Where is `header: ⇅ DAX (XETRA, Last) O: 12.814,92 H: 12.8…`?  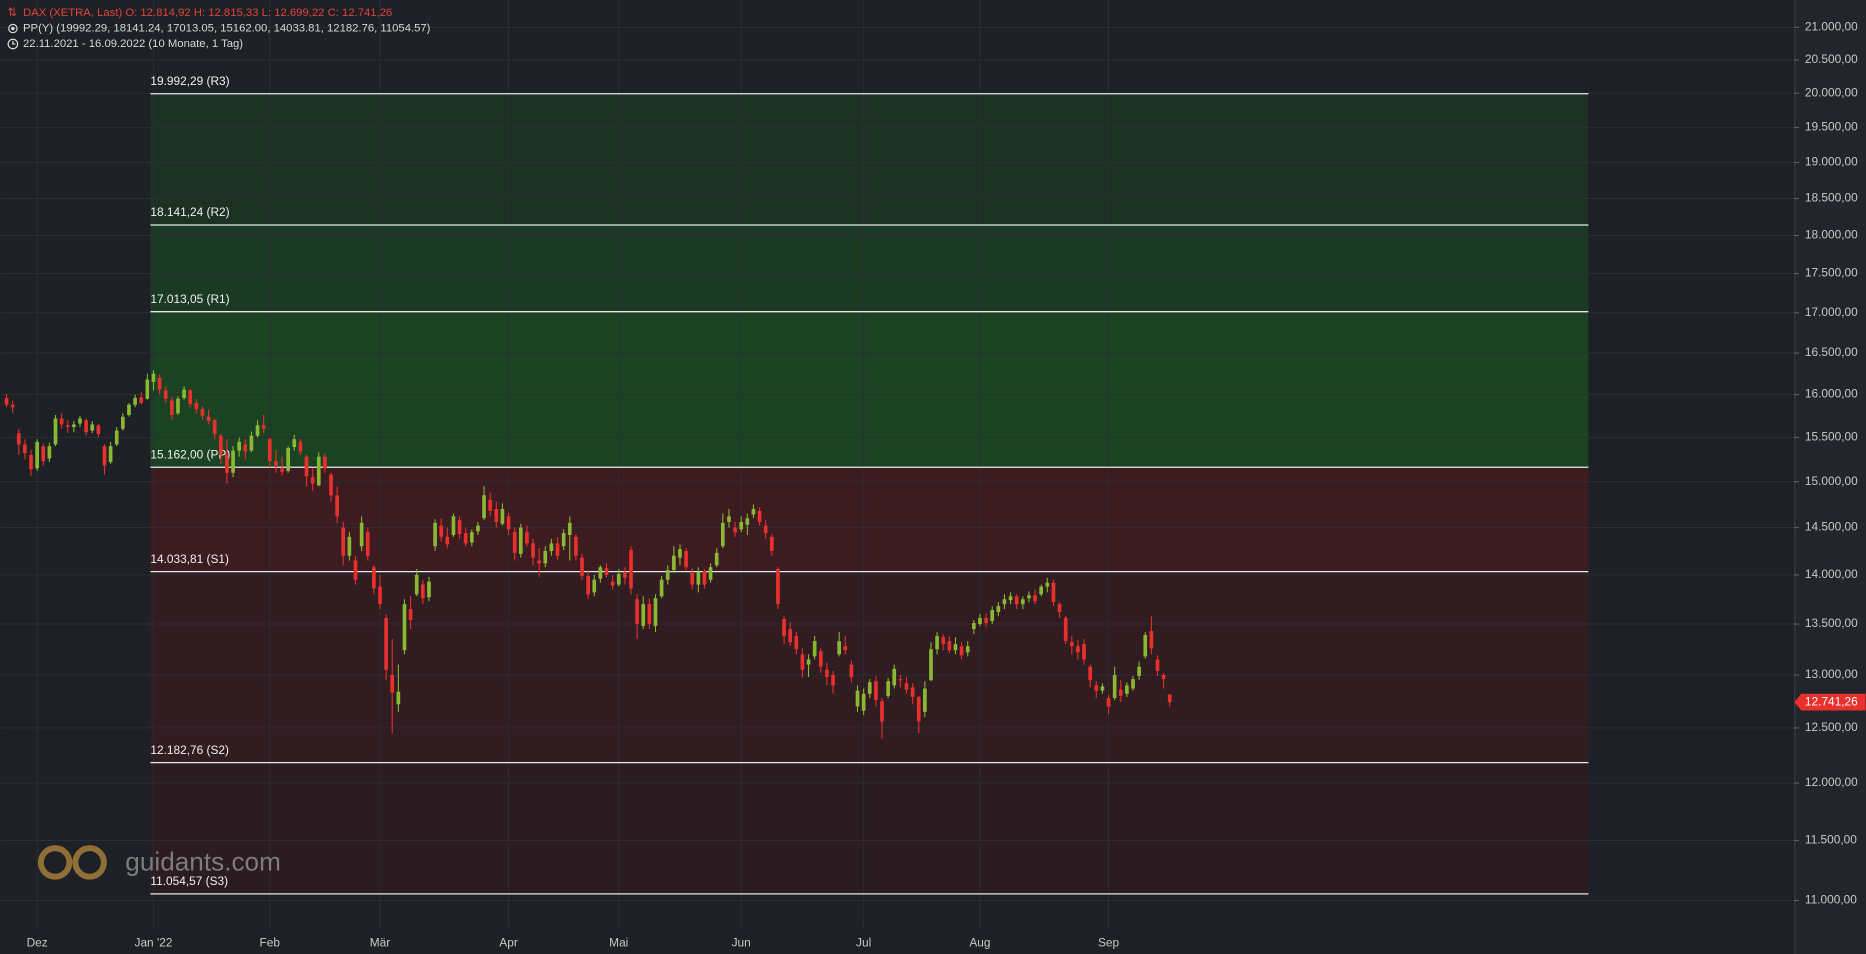 header: ⇅ DAX (XETRA, Last) O: 12.814,92 H: 12.8… is located at coordinates (219, 28).